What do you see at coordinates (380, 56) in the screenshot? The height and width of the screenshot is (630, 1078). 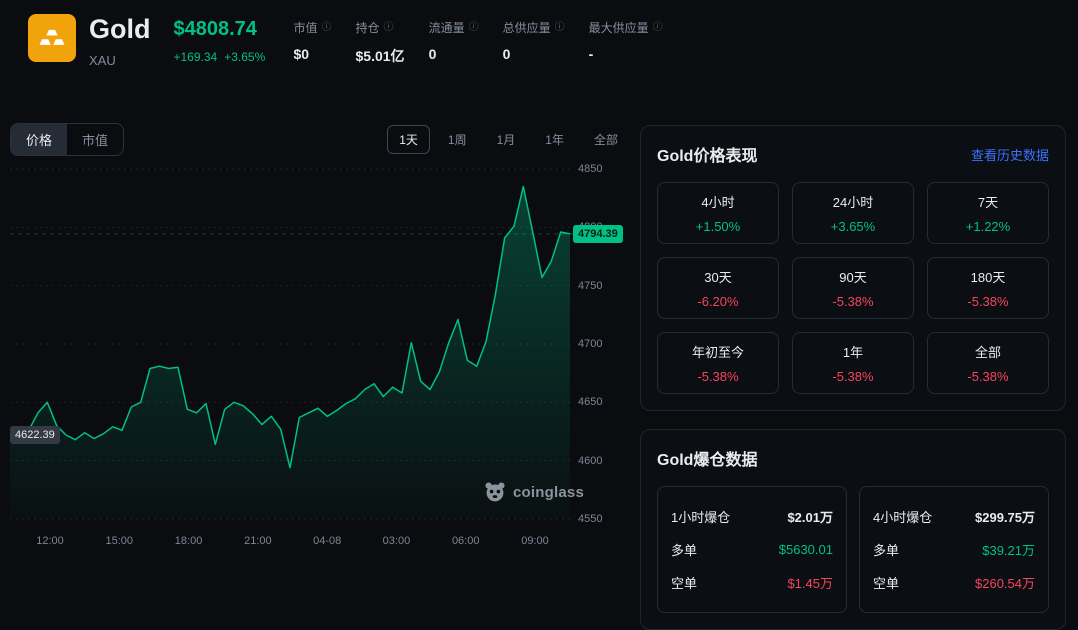 I see `stat-value: $5.01亿` at bounding box center [380, 56].